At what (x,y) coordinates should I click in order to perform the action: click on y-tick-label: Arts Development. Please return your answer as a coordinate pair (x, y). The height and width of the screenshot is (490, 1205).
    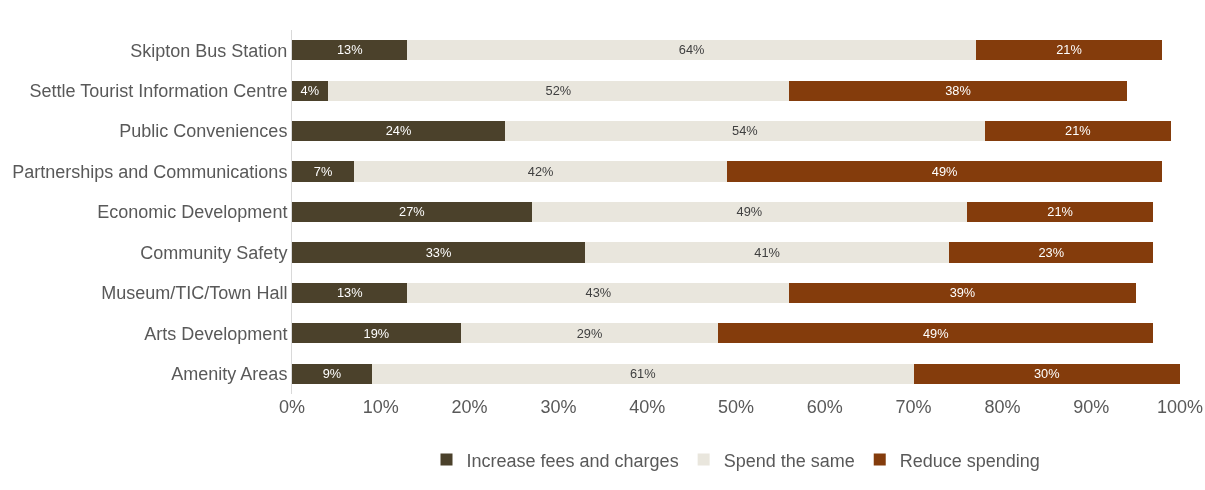
    Looking at the image, I should click on (216, 333).